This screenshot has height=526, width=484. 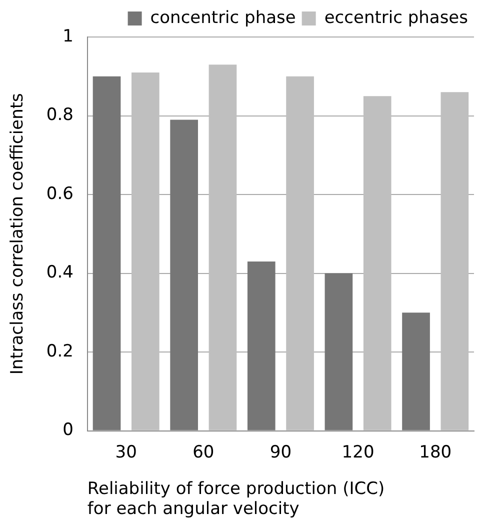 I want to click on legend-label: eccentric phases, so click(x=396, y=18).